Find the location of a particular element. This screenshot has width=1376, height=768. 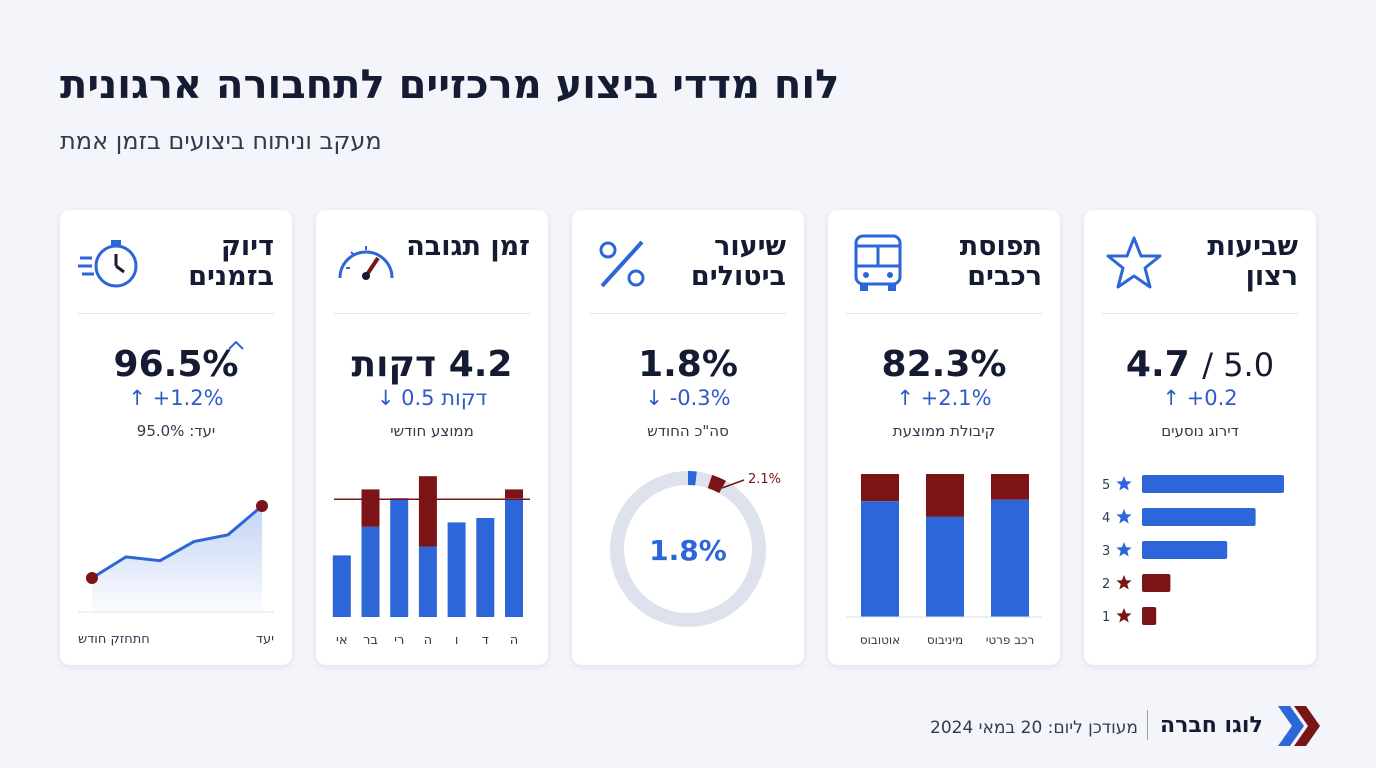

day-label: אי is located at coordinates (342, 640).